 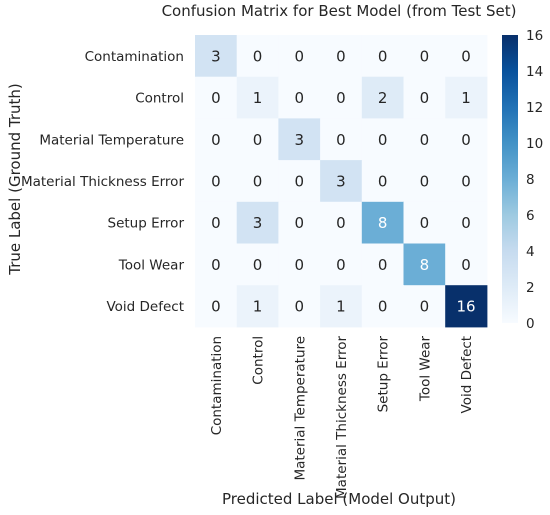 I want to click on cell-value-label: 8, so click(x=425, y=265).